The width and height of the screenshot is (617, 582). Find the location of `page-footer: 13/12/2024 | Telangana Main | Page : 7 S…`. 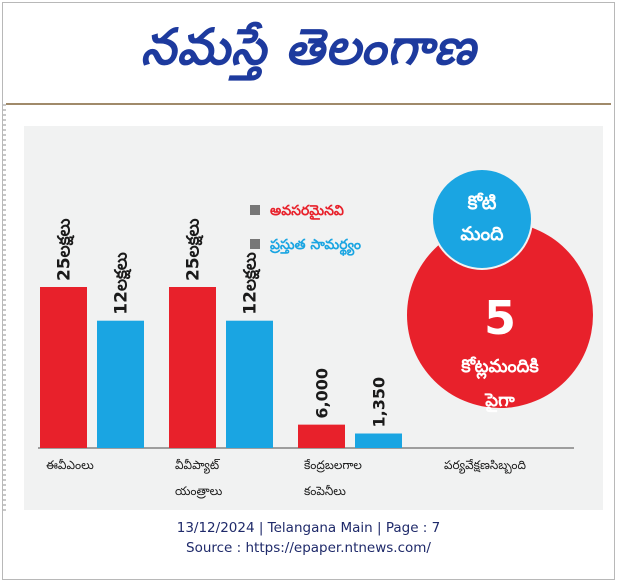

page-footer: 13/12/2024 | Telangana Main | Page : 7 S… is located at coordinates (308, 538).